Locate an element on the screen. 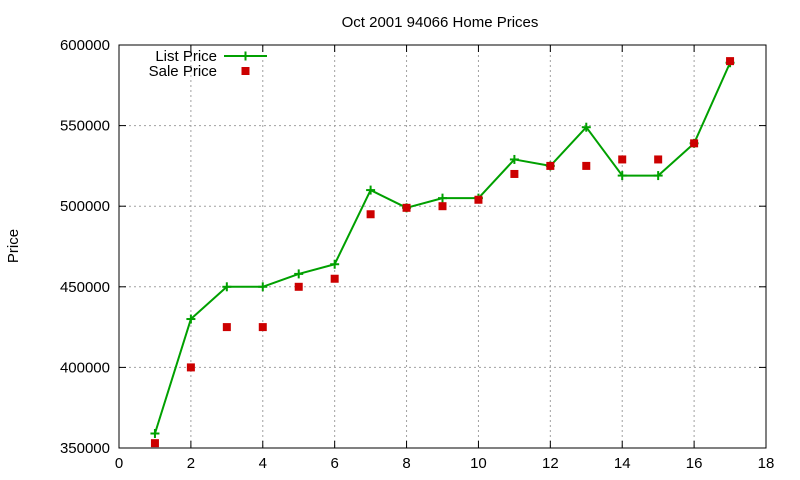  y-tick-label: 350000 is located at coordinates (85, 448).